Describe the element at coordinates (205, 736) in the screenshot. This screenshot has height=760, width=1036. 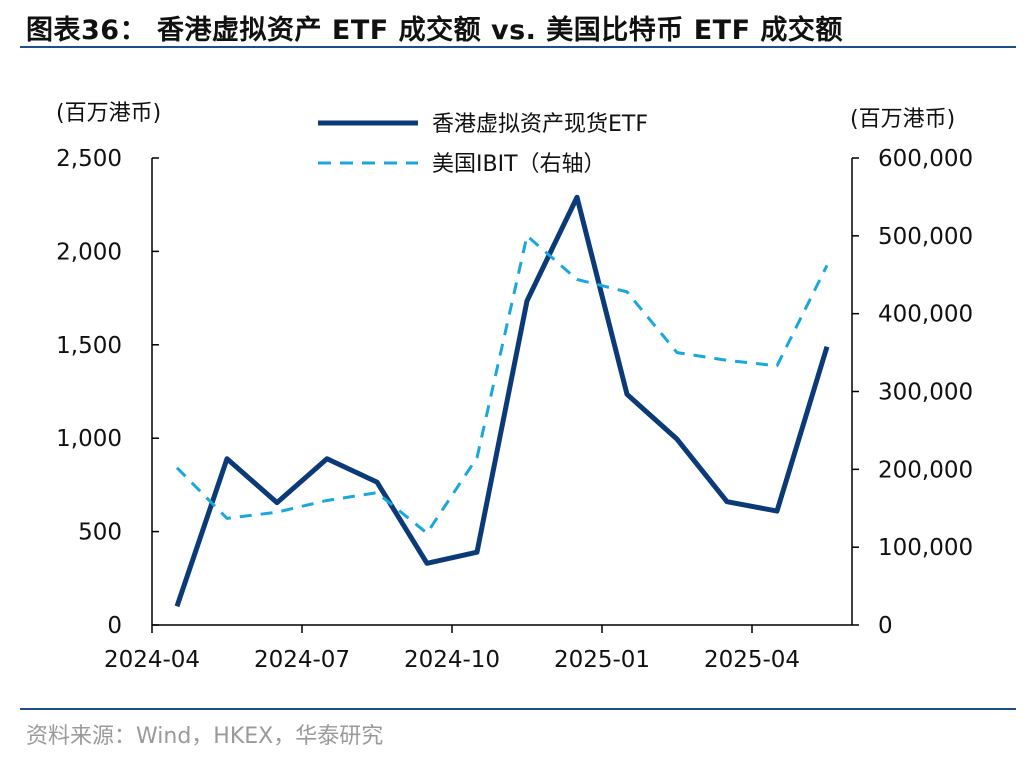
I see `source-note: 资料来源：Wind，HKEX，华泰研究` at that location.